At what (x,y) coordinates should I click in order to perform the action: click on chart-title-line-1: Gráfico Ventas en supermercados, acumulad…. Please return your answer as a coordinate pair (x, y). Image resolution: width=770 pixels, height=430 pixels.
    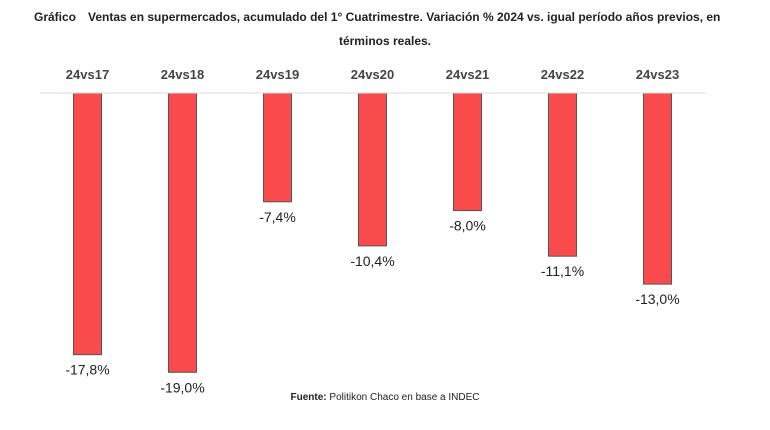
    Looking at the image, I should click on (377, 17).